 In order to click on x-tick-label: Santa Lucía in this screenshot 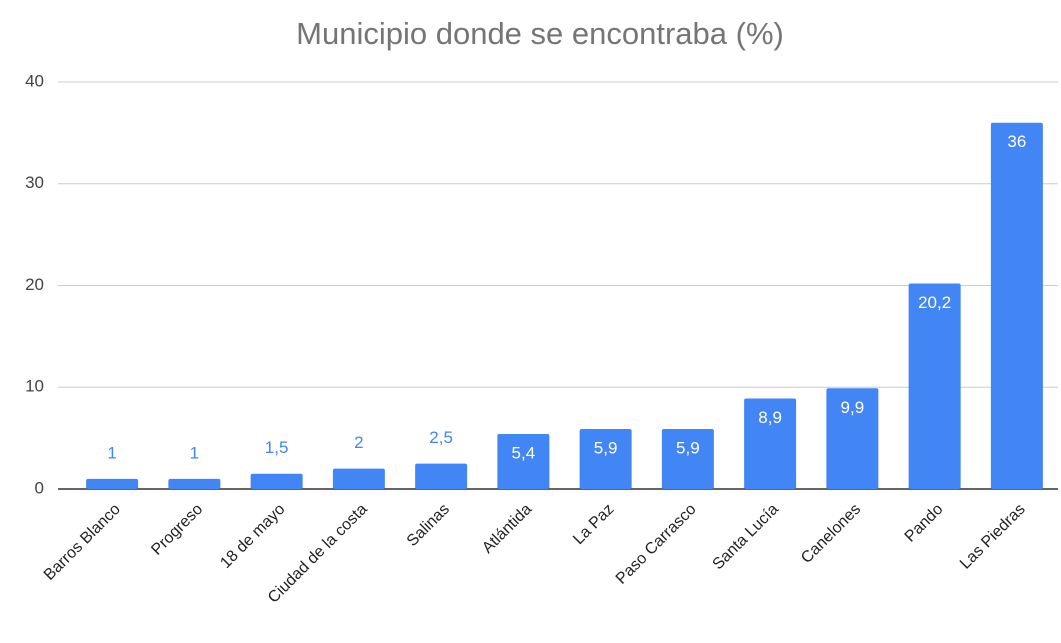, I will do `click(746, 537)`.